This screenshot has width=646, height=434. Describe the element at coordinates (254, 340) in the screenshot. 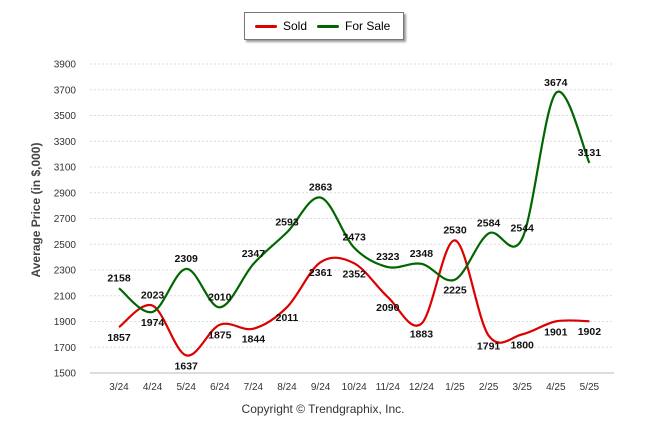

I see `data-label-sold: 1844` at that location.